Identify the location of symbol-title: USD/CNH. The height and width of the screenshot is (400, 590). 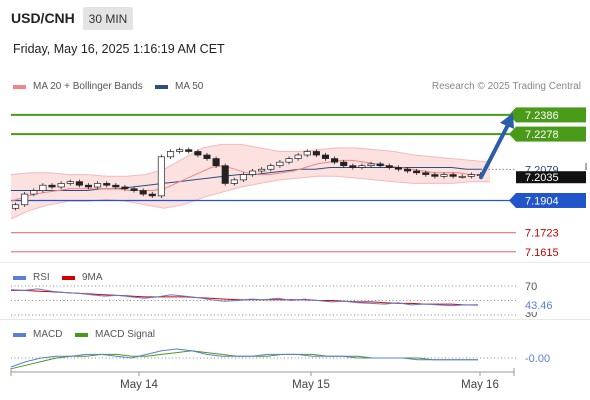
(43, 18).